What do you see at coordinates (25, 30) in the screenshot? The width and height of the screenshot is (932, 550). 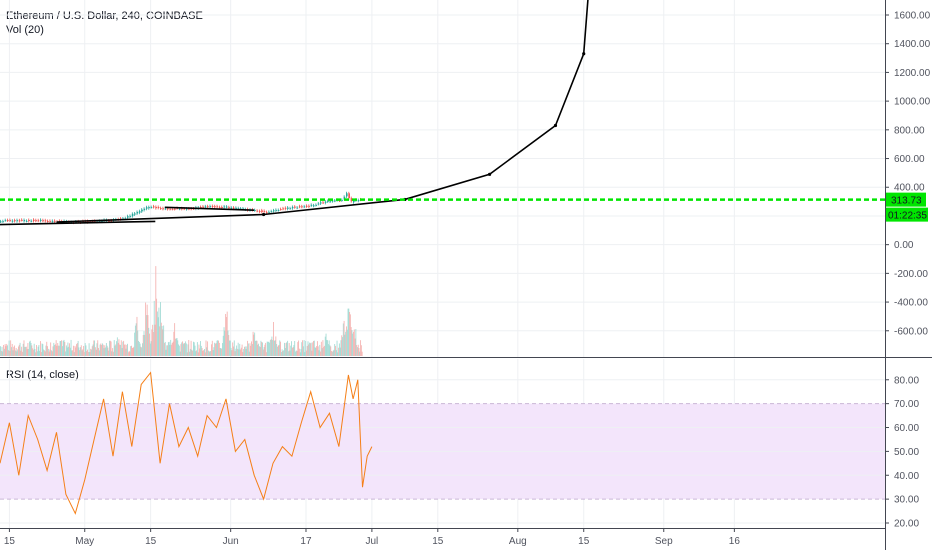 I see `volume-indicator-label: Vol (20)` at bounding box center [25, 30].